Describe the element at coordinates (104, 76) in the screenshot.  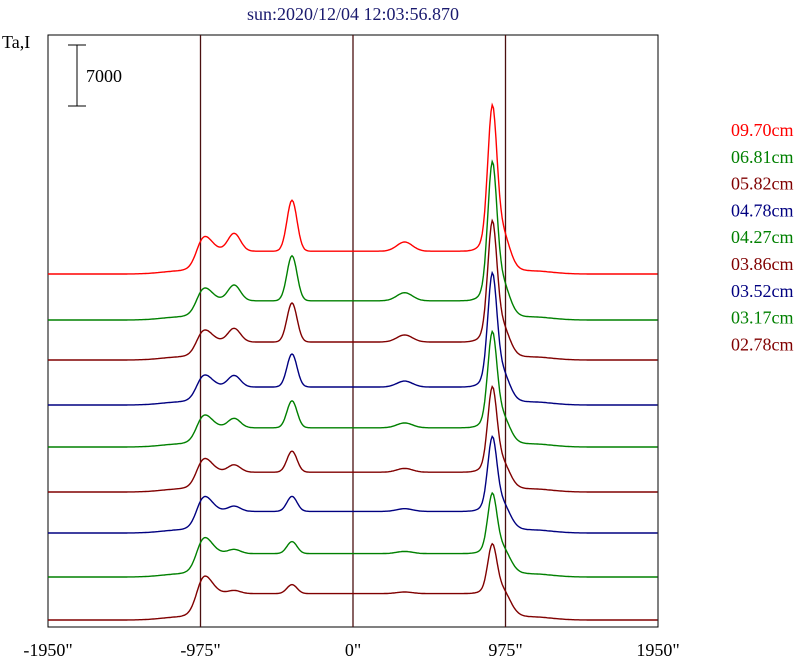
I see `scale-bar-label: 7000` at that location.